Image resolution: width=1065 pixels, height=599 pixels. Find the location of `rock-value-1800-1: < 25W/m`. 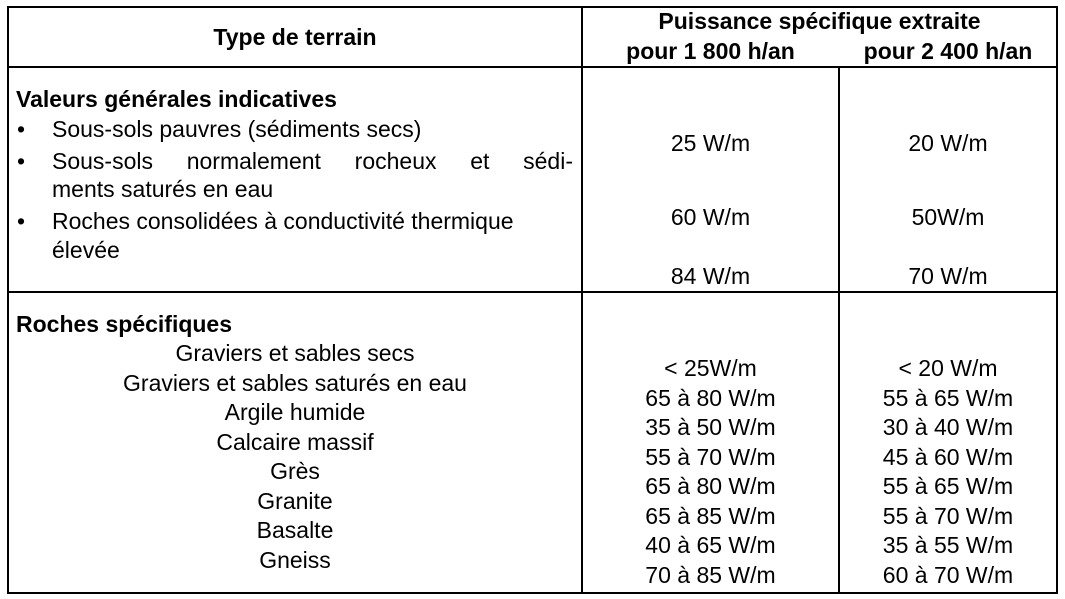

rock-value-1800-1: < 25W/m is located at coordinates (710, 368).